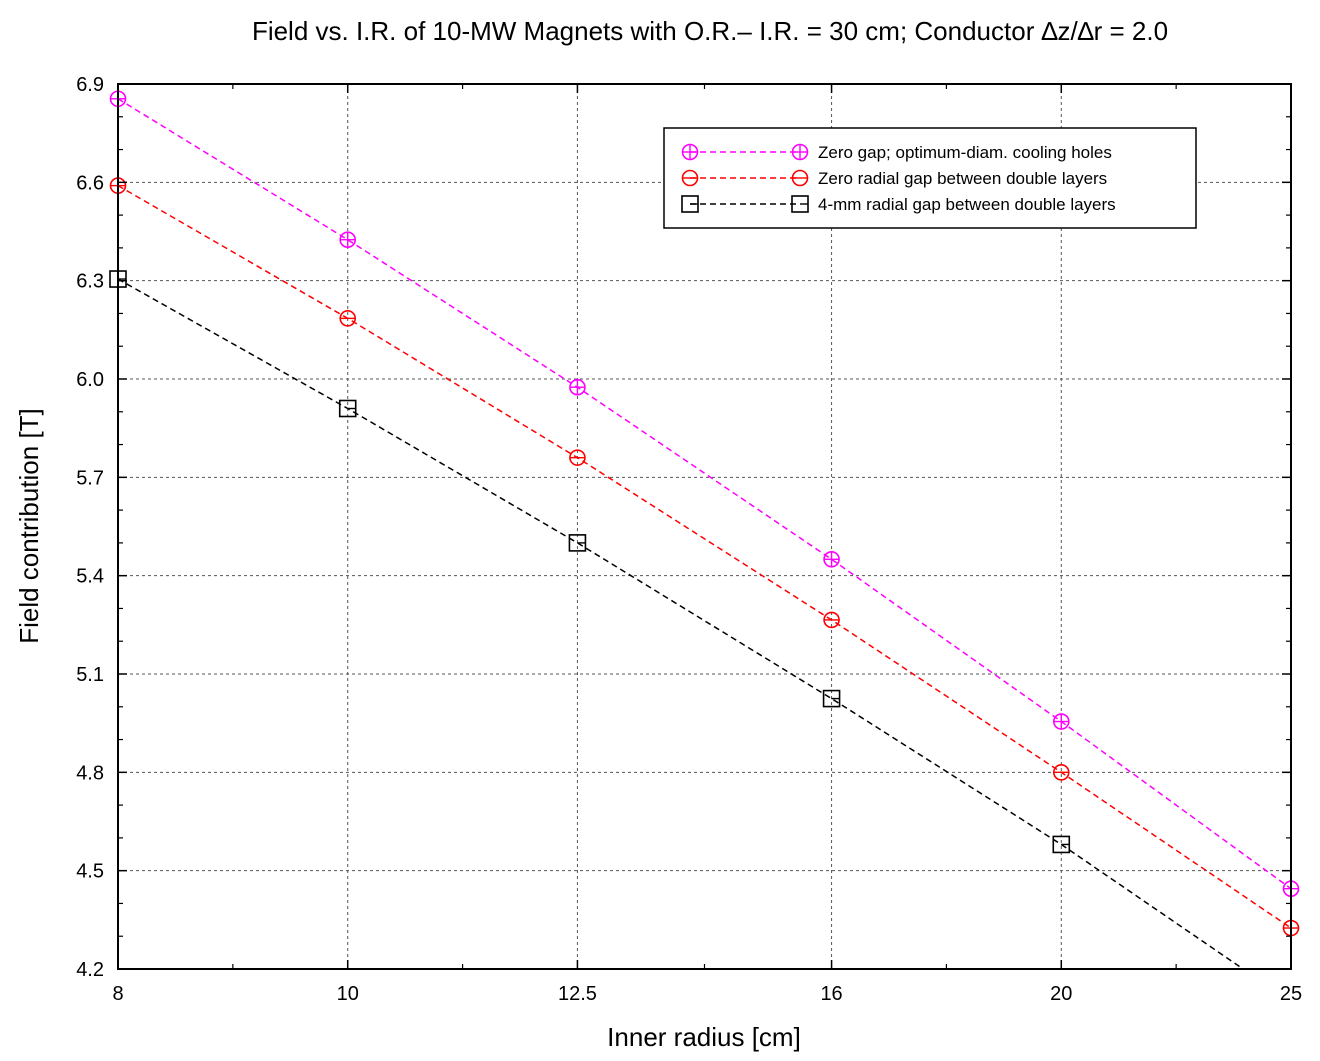  What do you see at coordinates (90, 970) in the screenshot?
I see `y-tick-label: 4.2` at bounding box center [90, 970].